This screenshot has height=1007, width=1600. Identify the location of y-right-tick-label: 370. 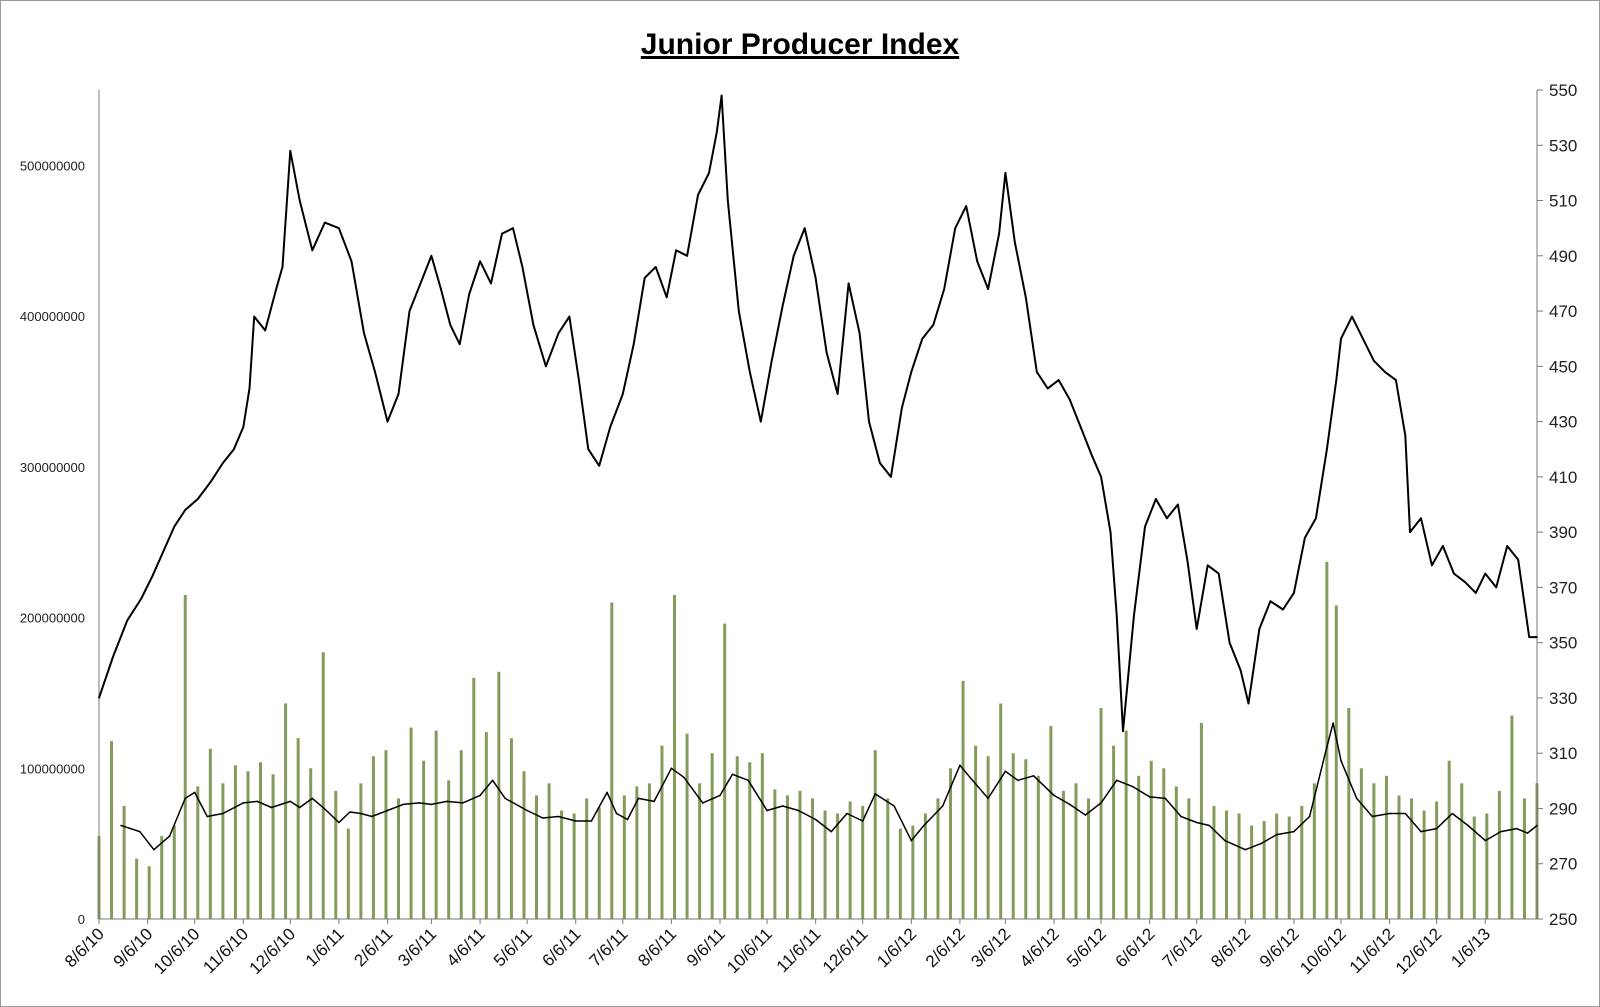
(1563, 587).